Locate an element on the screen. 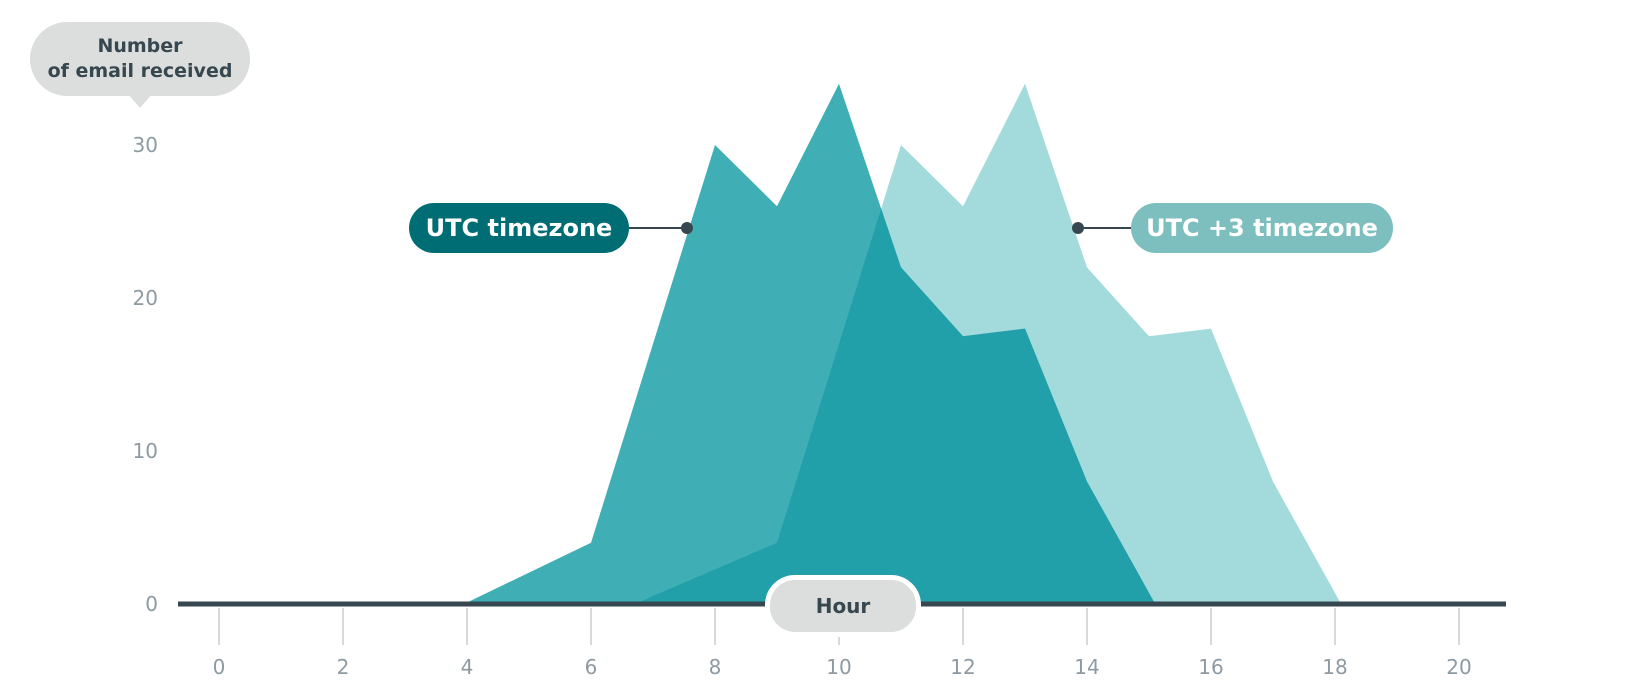  x-tick-label-18: 18 is located at coordinates (1334, 667).